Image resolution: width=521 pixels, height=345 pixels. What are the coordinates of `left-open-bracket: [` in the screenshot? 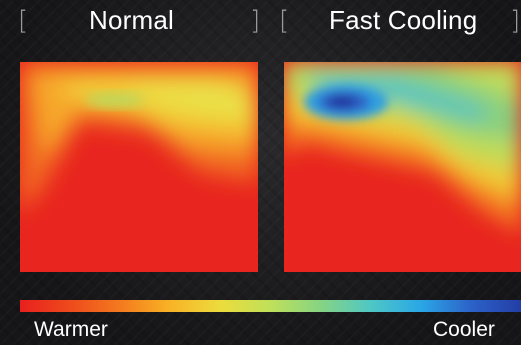 It's located at (23, 21).